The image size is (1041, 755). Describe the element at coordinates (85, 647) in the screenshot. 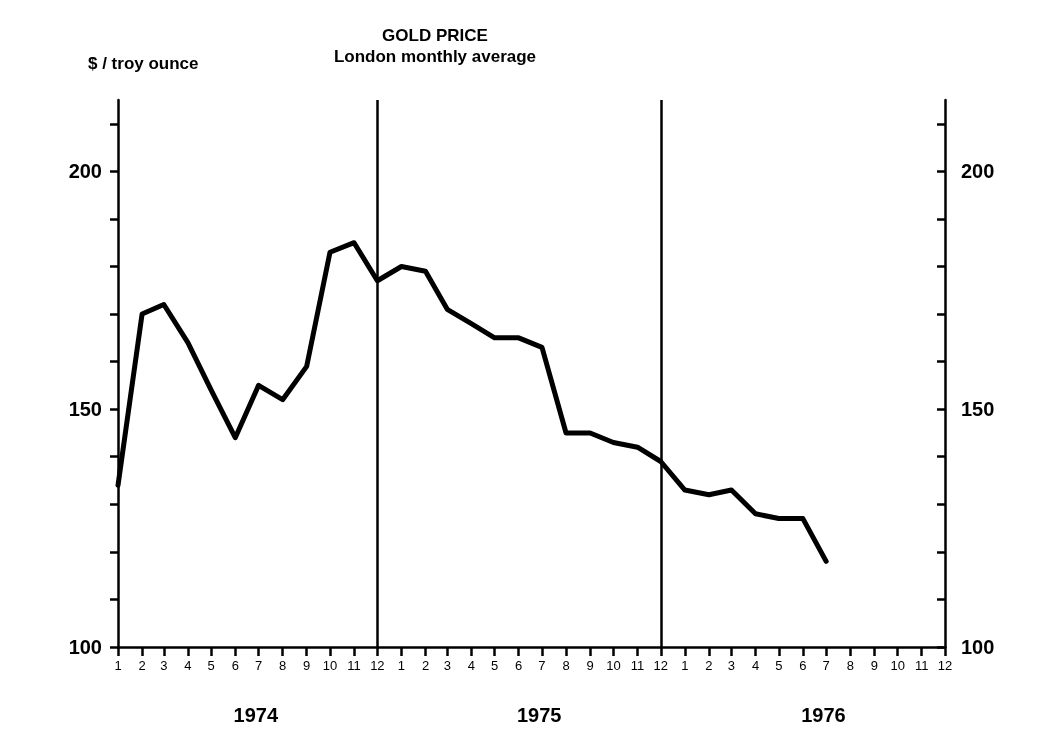

I see `y-tick-label: 100` at that location.